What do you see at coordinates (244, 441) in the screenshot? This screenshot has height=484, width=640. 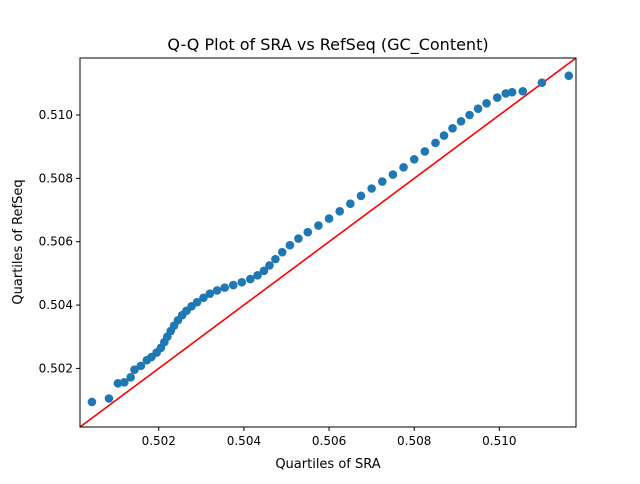 I see `x-tick-label: 0.504` at bounding box center [244, 441].